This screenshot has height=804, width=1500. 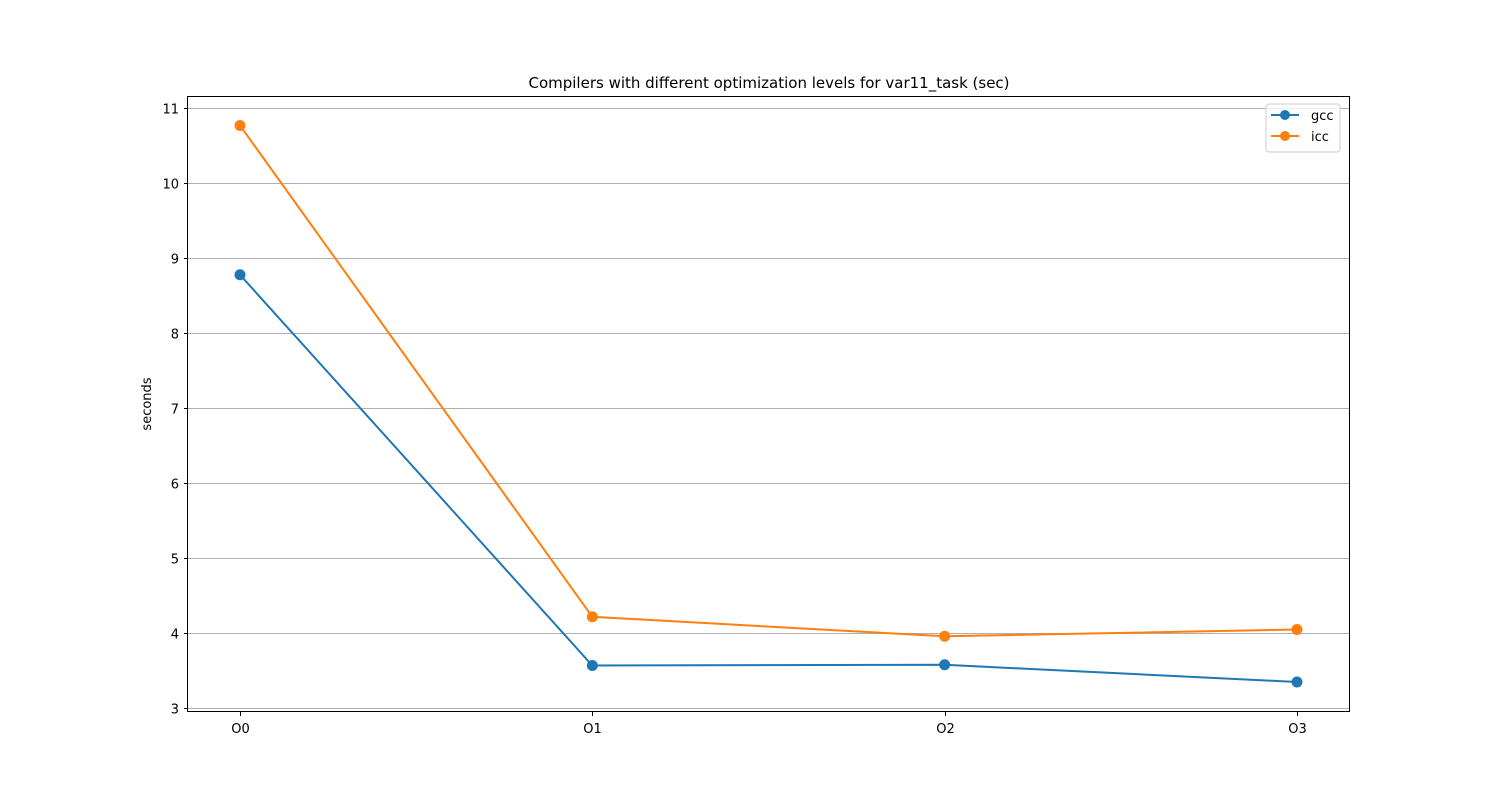 I want to click on y-tick-label: 6, so click(x=175, y=485).